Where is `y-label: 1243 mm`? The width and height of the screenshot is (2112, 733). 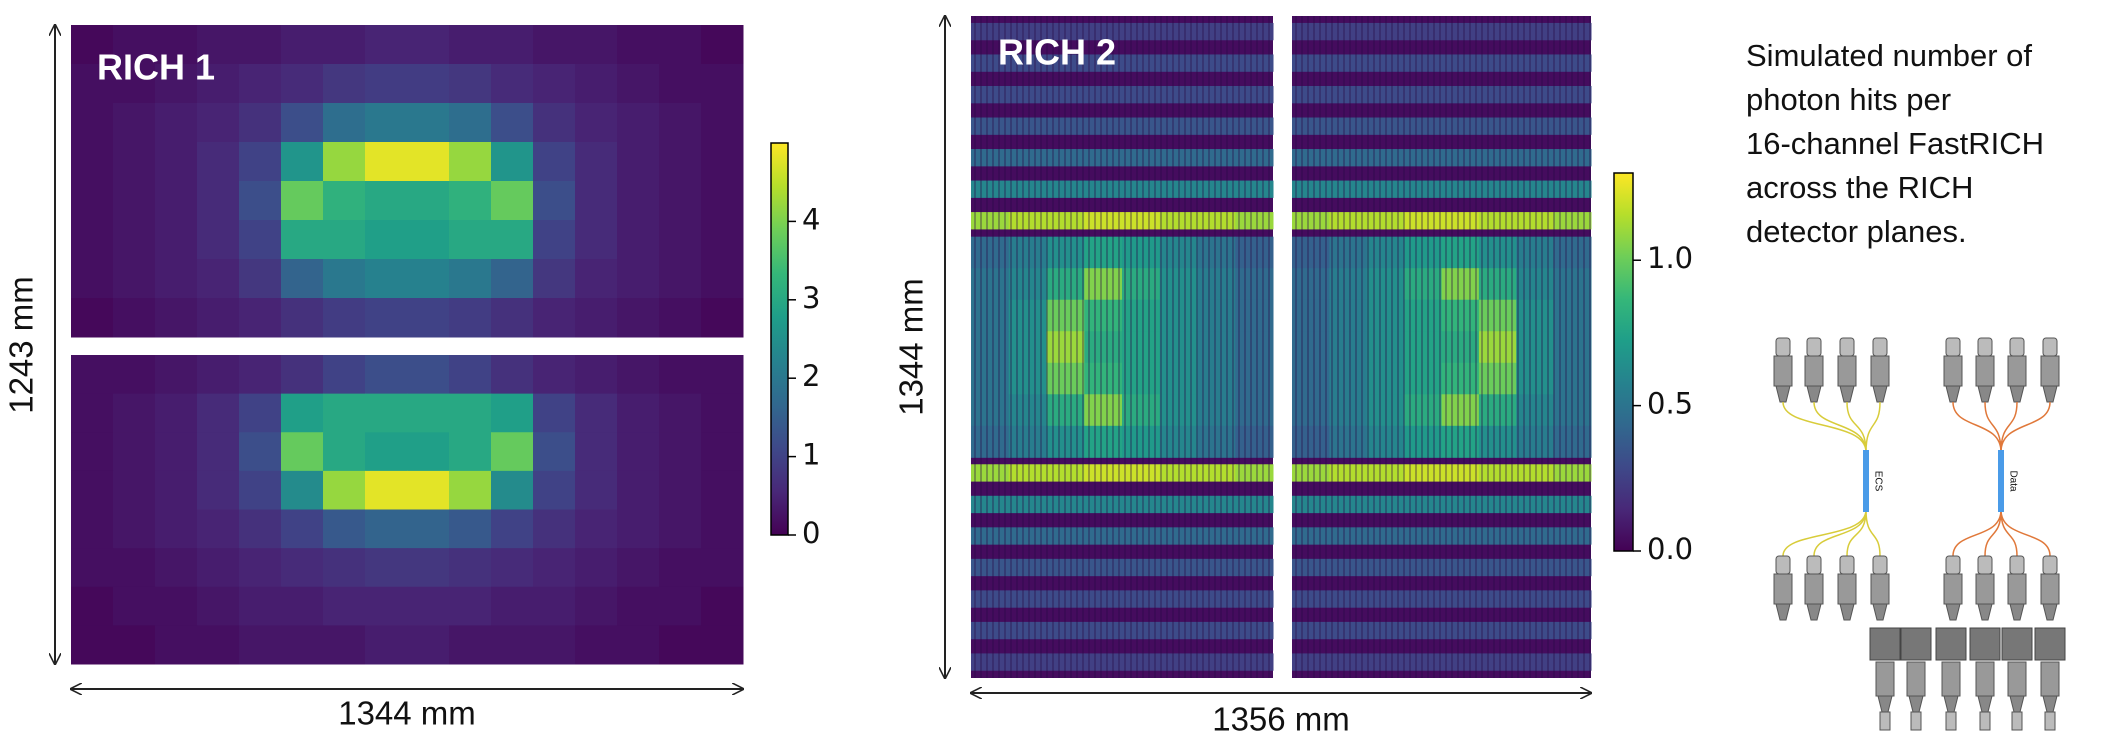
y-label: 1243 mm is located at coordinates (21, 345).